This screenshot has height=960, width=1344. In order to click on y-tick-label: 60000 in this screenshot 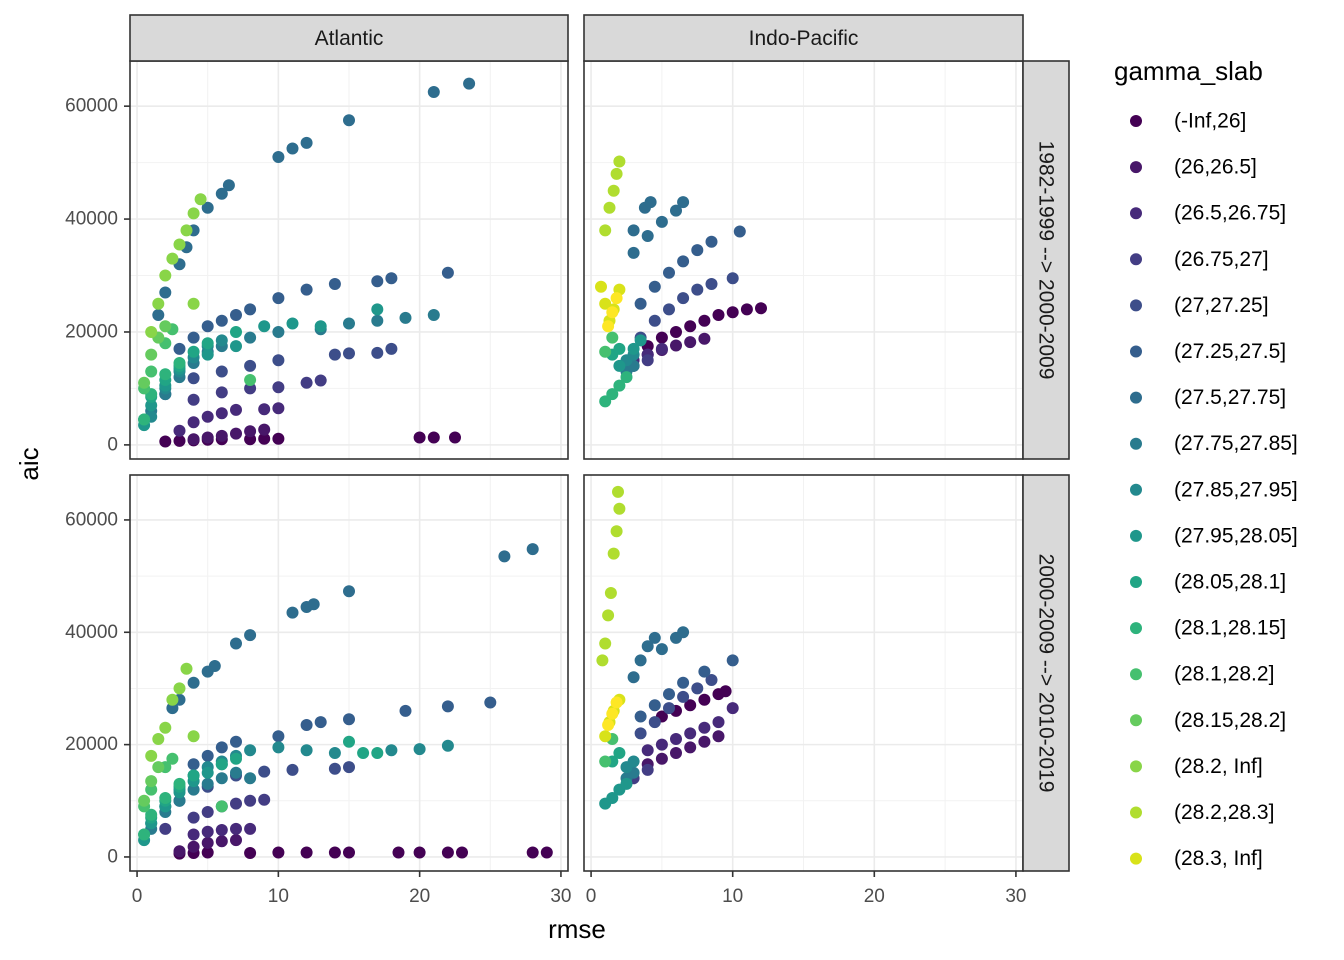, I will do `click(91, 106)`.